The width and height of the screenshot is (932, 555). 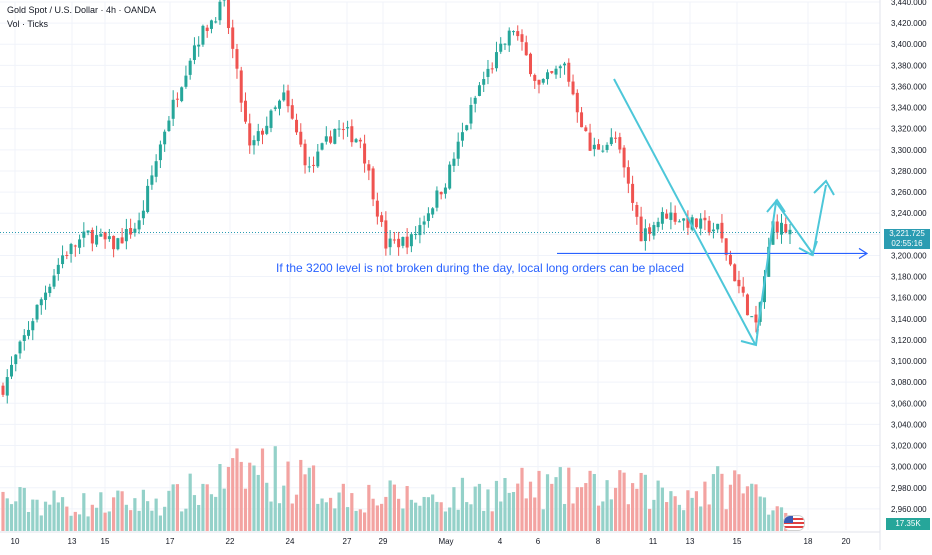 I want to click on x-tick-label: 13, so click(x=690, y=541).